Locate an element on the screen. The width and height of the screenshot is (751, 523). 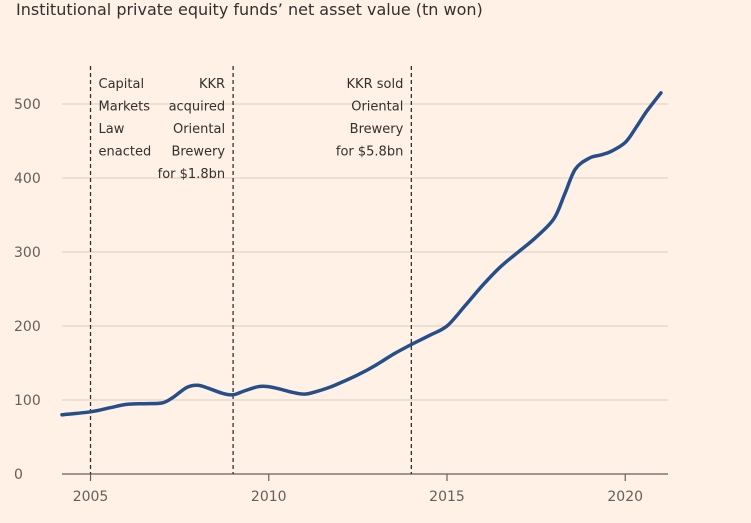
annotation-text: enacted is located at coordinates (125, 152).